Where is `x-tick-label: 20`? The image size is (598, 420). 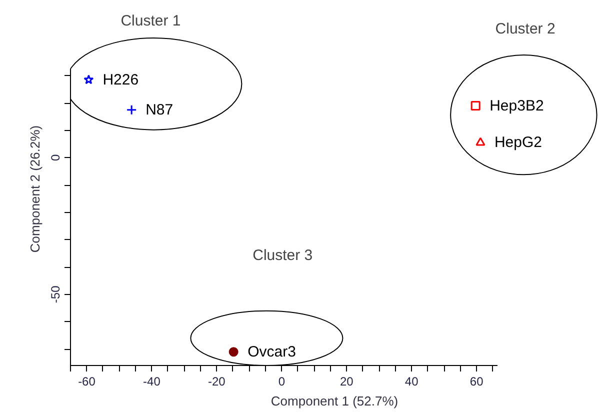 x-tick-label: 20 is located at coordinates (347, 381).